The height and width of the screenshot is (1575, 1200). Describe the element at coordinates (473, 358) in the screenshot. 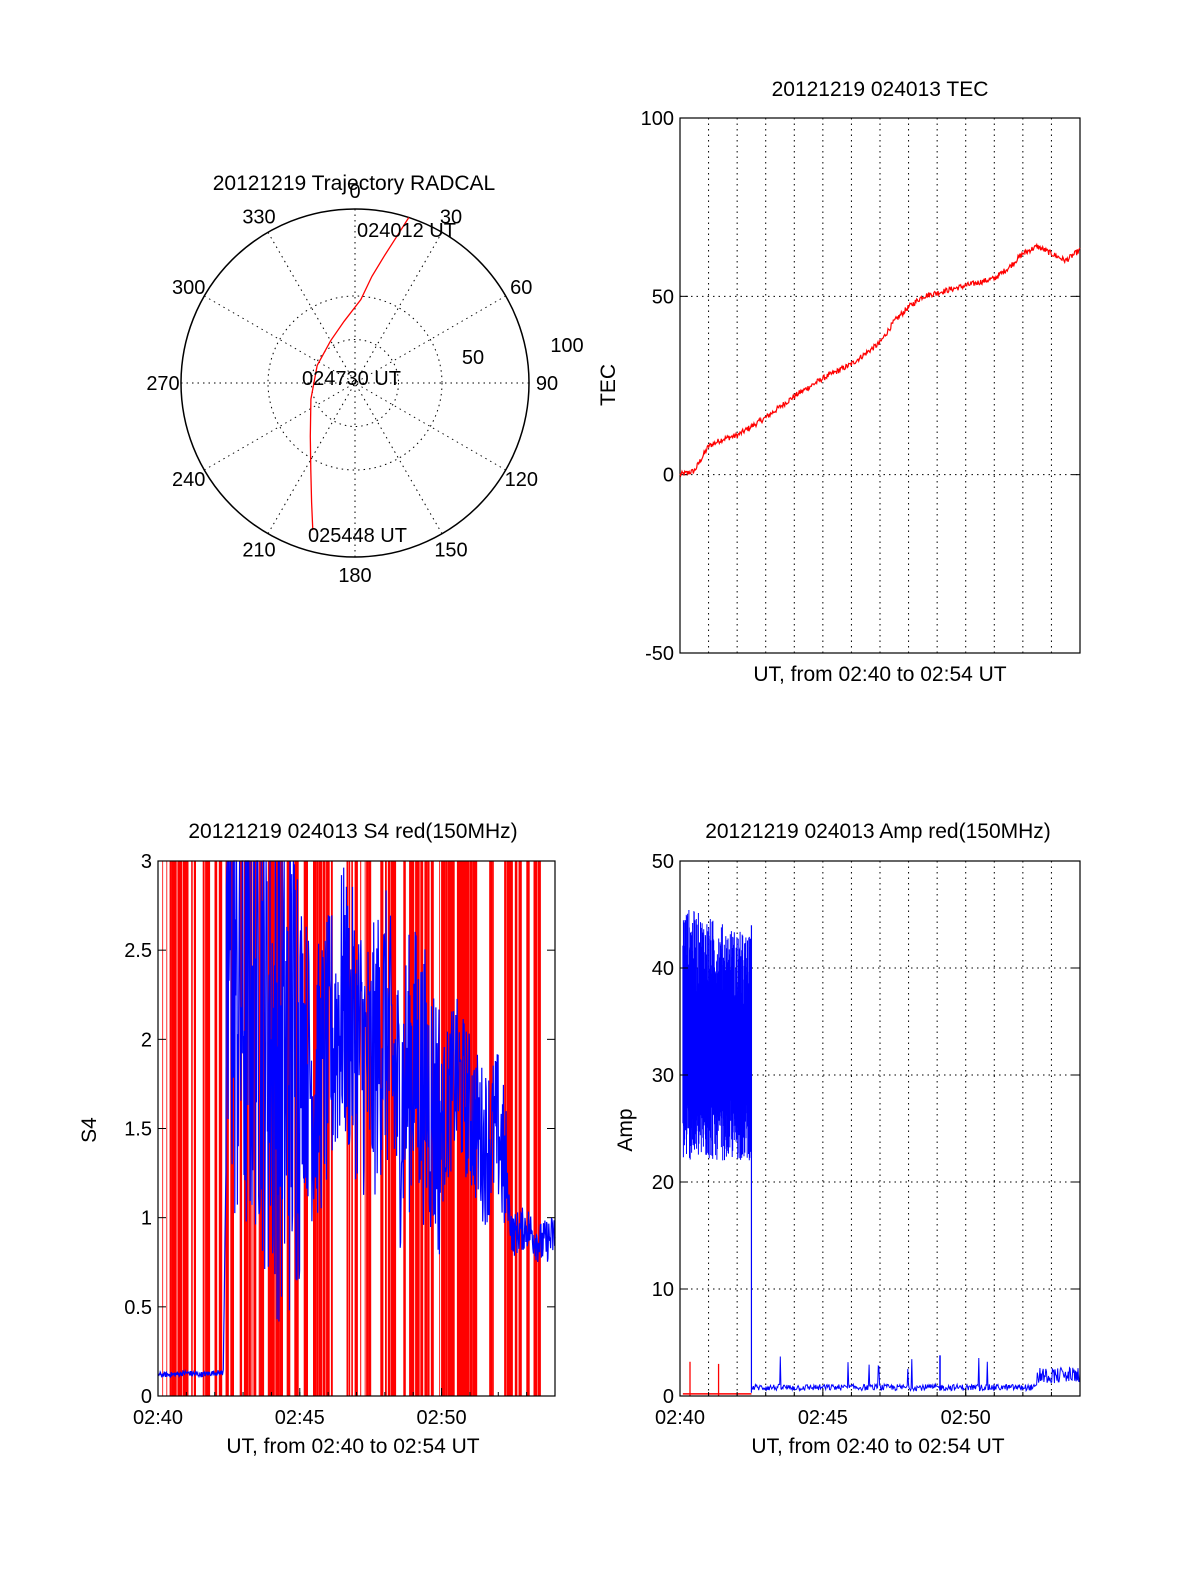

I see `radial-label-50: 50` at that location.